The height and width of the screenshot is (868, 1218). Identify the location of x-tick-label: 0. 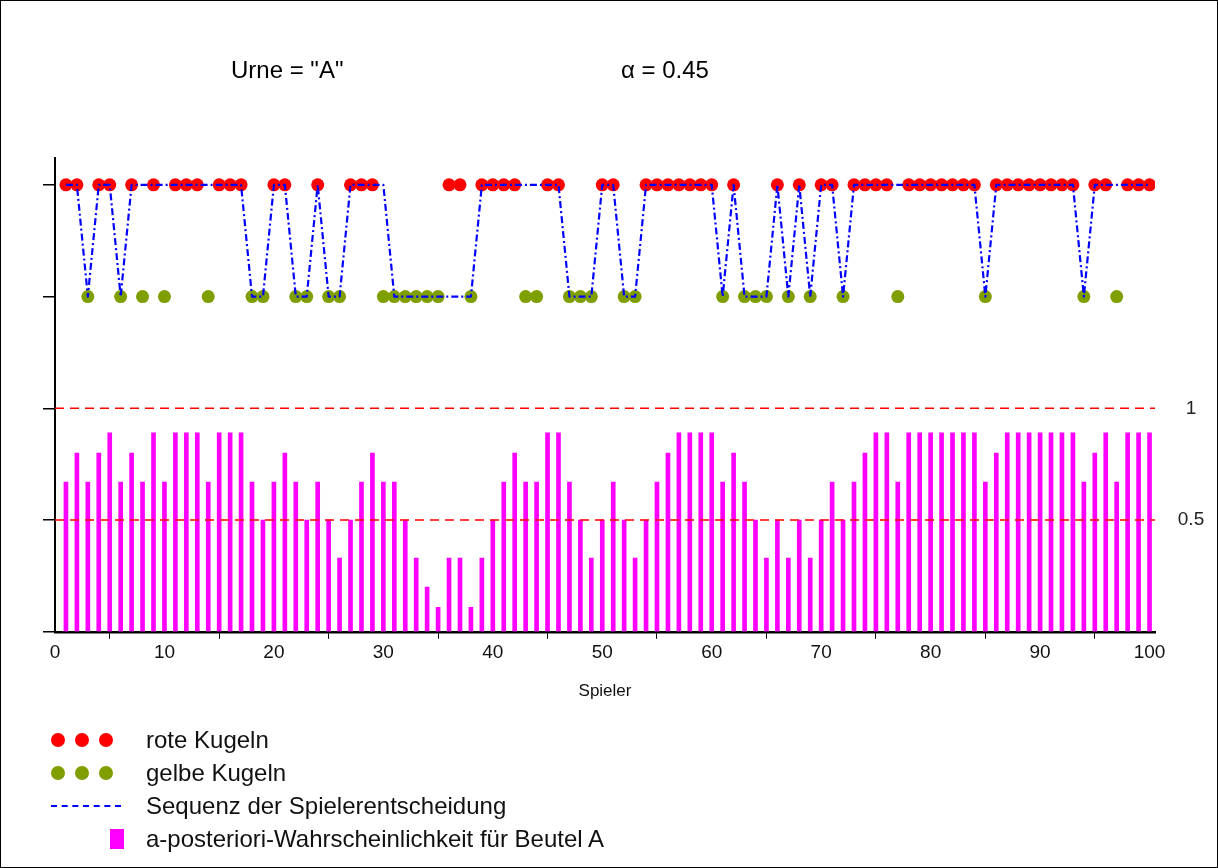
(55, 652).